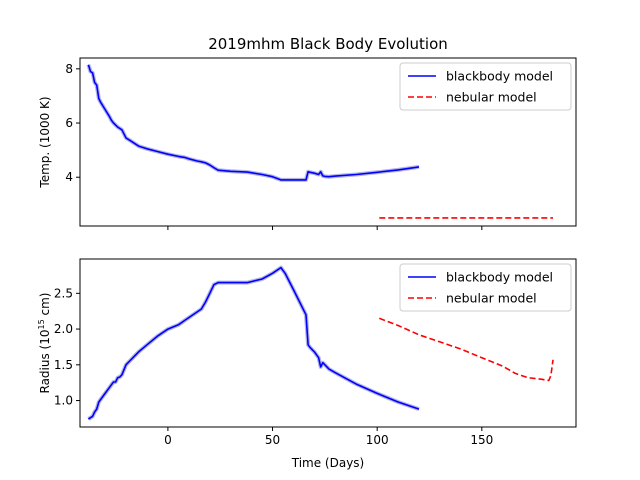 The image size is (640, 480). What do you see at coordinates (69, 177) in the screenshot?
I see `y-tick-label: 4` at bounding box center [69, 177].